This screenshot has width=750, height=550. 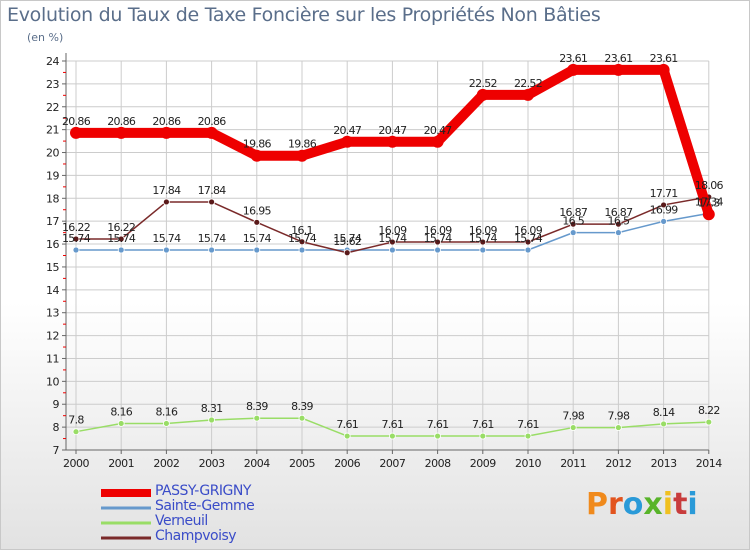 I want to click on x-tick-label: 2013, so click(x=664, y=463).